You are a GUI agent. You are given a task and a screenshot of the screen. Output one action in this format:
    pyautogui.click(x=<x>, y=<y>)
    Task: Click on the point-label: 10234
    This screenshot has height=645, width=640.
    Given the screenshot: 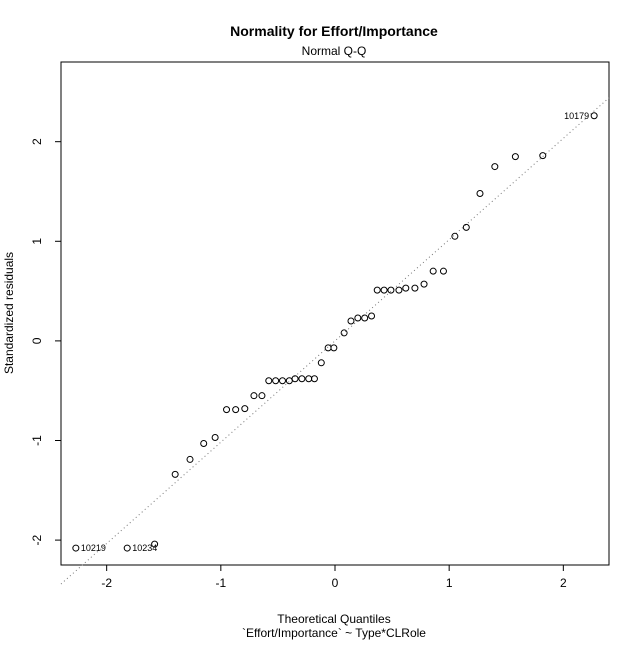 What is the action you would take?
    pyautogui.click(x=144, y=548)
    